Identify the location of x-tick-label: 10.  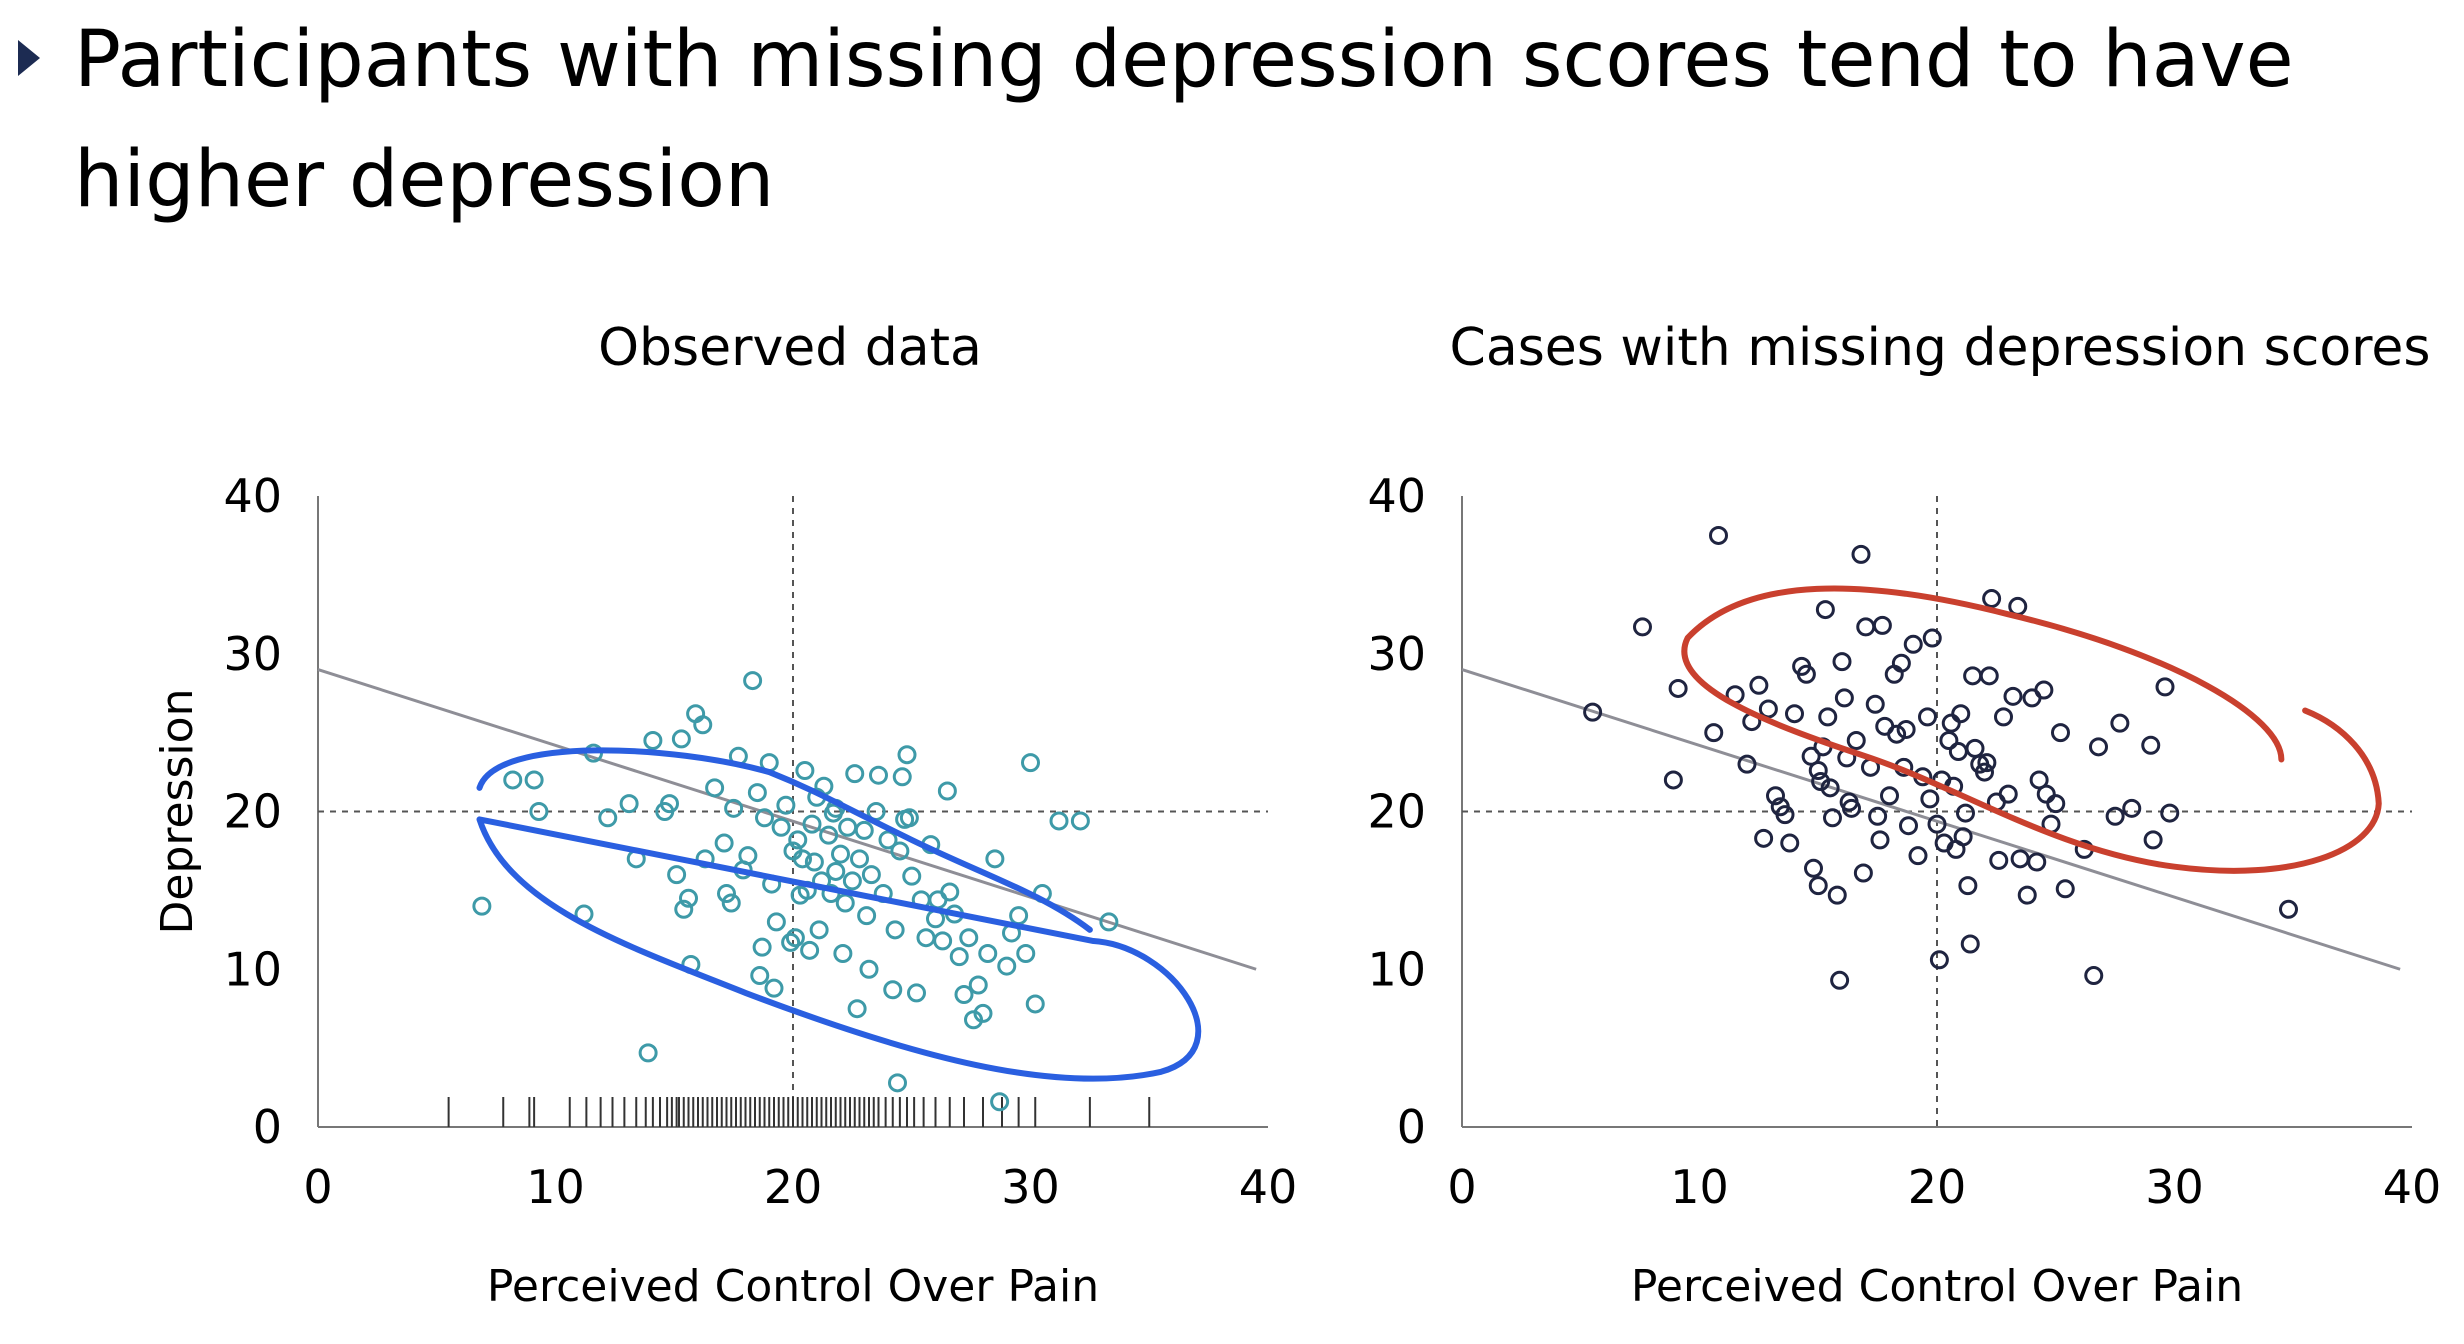
(1699, 1187).